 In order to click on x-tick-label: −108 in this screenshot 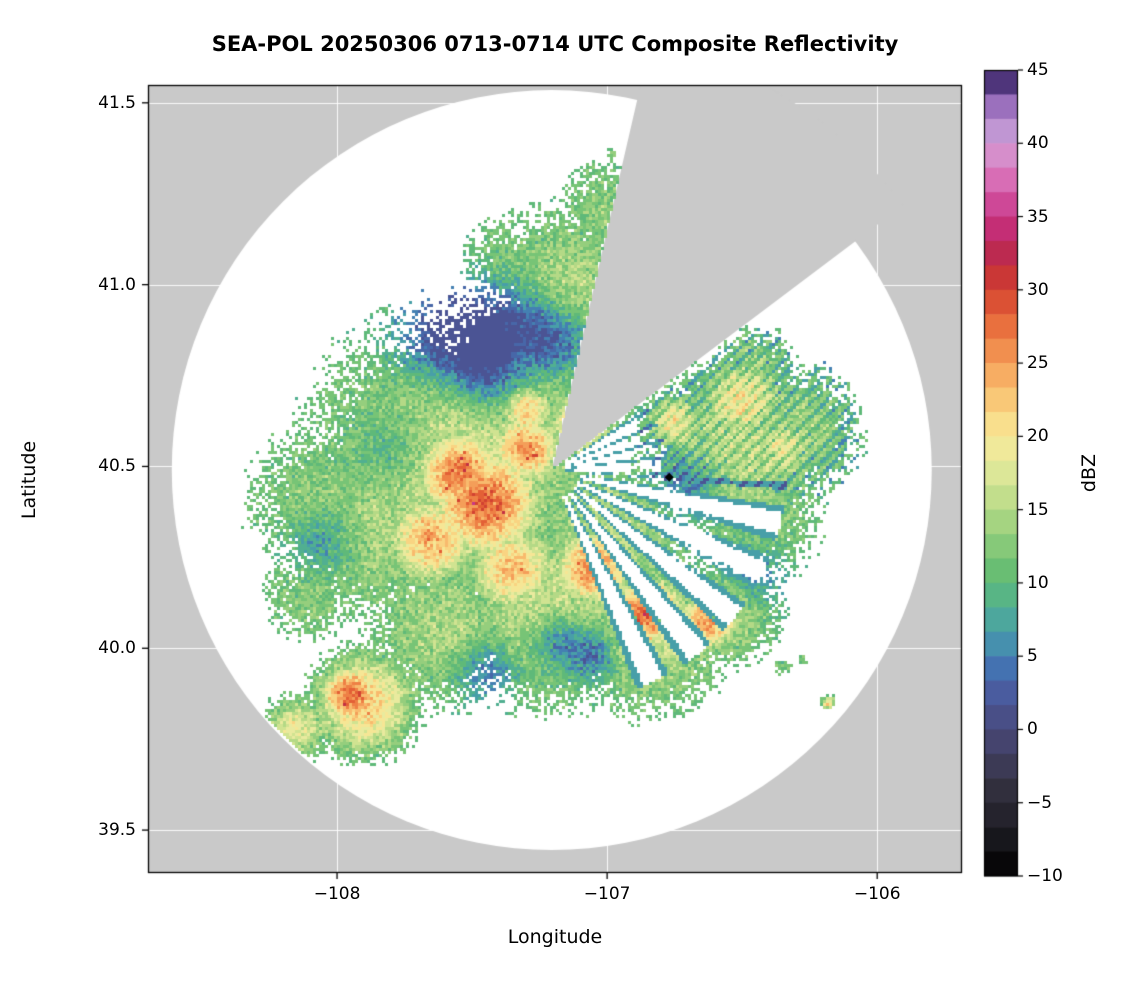, I will do `click(337, 894)`.